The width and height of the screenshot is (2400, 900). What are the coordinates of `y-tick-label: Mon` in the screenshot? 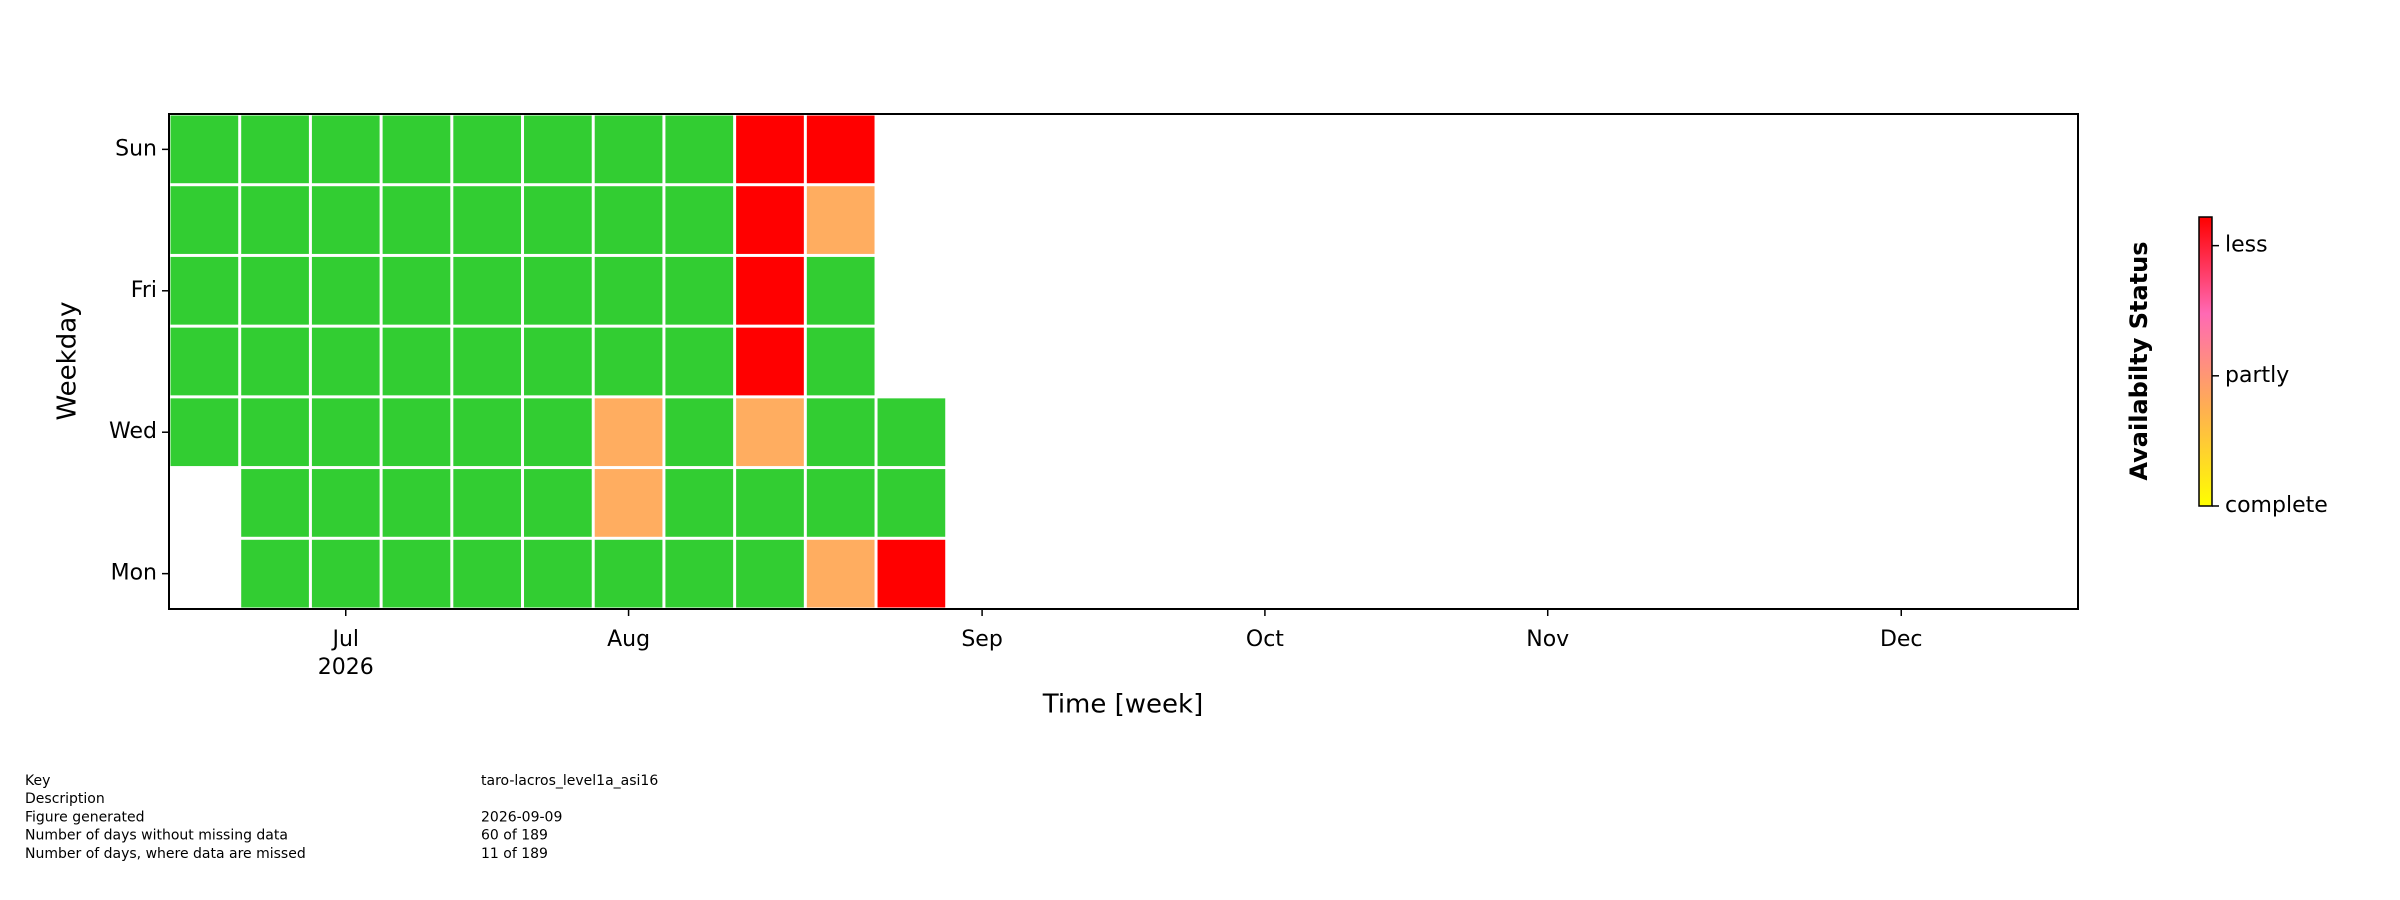 It's located at (134, 573).